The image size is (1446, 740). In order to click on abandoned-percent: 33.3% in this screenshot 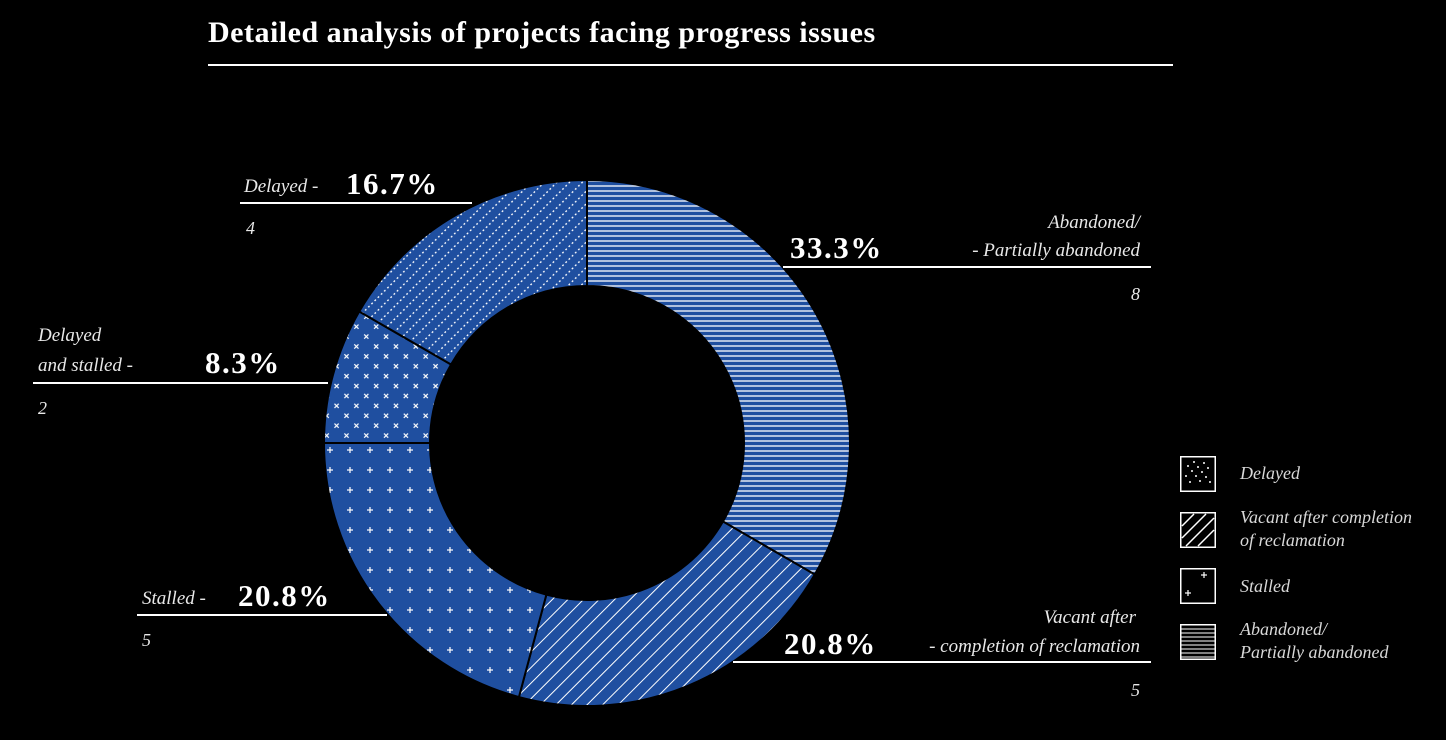, I will do `click(836, 247)`.